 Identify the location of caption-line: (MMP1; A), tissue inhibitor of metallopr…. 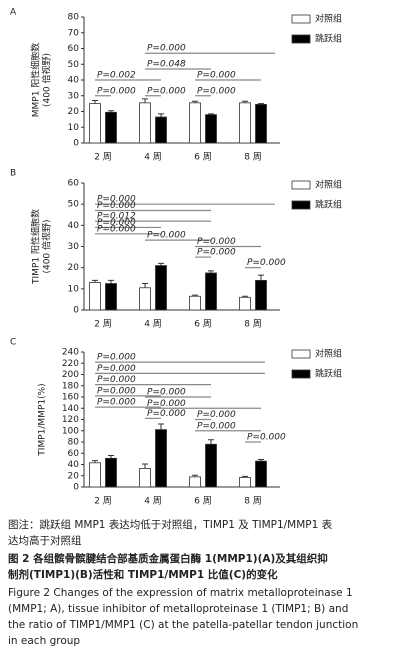
(178, 609).